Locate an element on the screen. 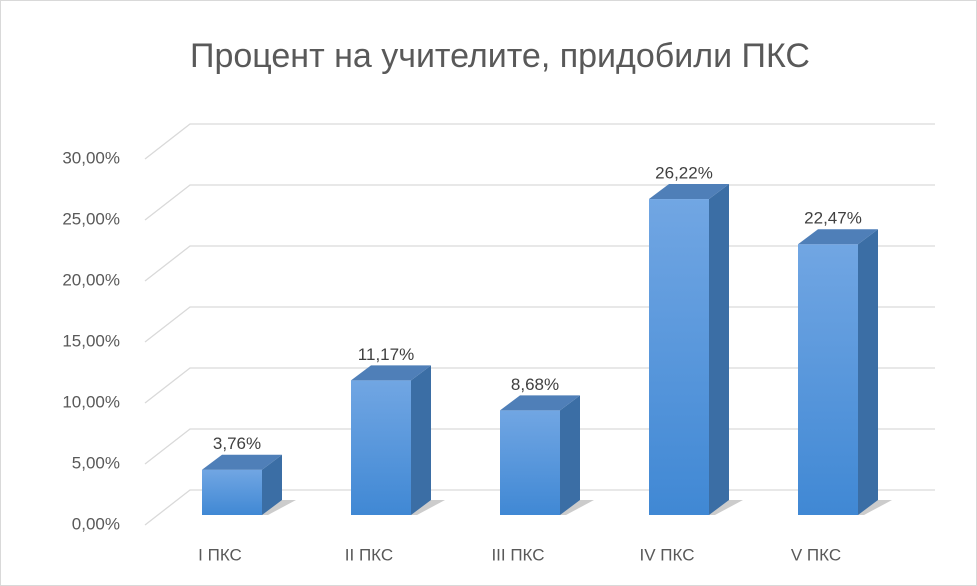 This screenshot has height=586, width=977. value-label: 22,47% is located at coordinates (833, 218).